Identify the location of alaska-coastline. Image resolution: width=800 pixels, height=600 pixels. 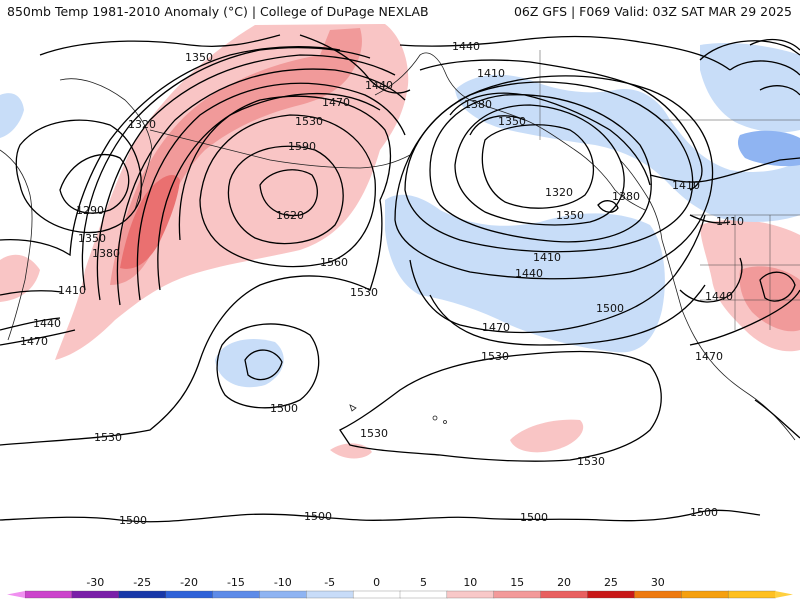
(510, 131).